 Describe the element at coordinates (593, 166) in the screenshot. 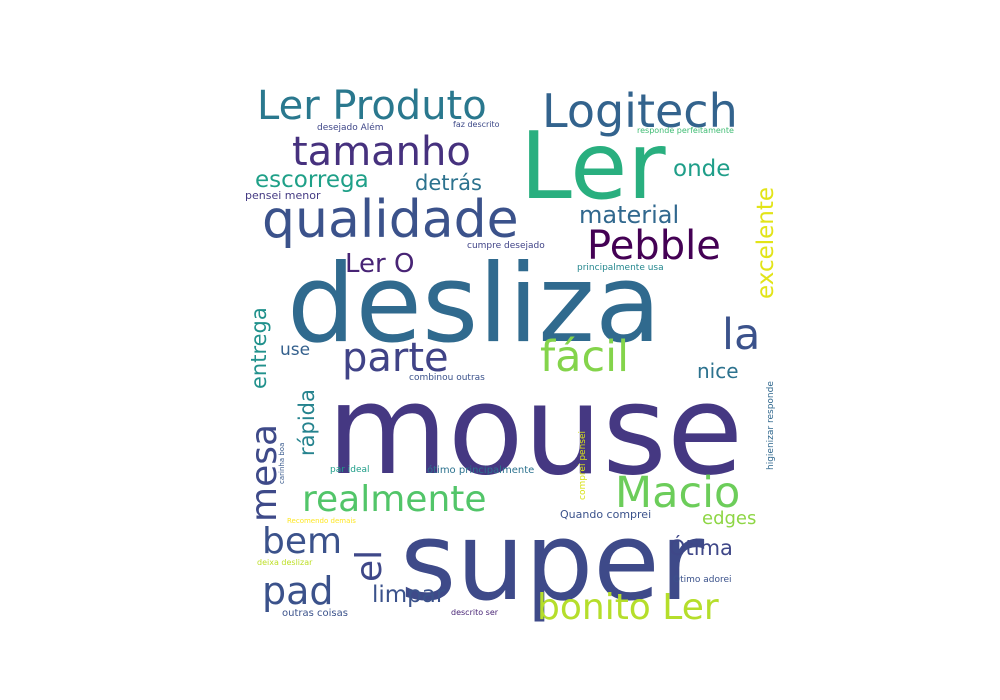

I see `word-ler: Ler` at that location.